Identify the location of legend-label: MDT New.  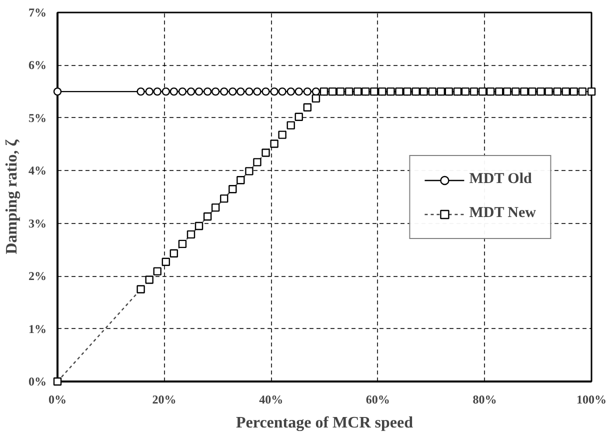
(502, 213).